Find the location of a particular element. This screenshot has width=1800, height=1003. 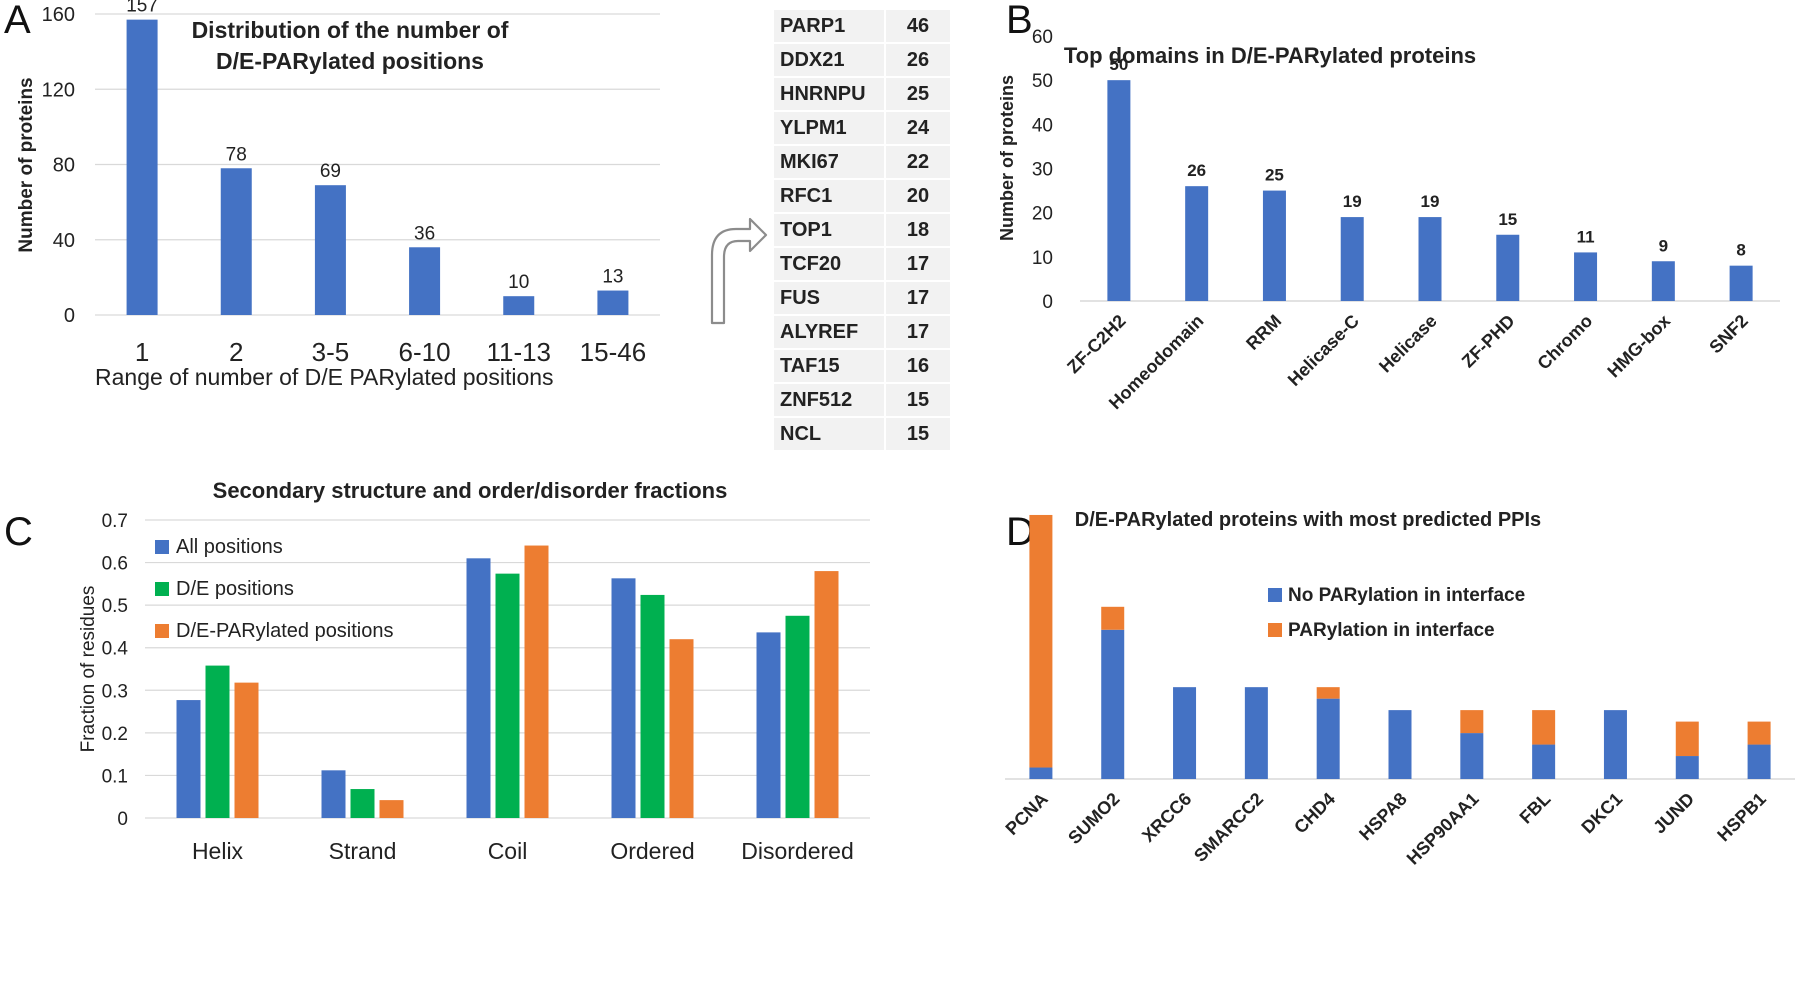

x-tick-label: 1 is located at coordinates (142, 352).